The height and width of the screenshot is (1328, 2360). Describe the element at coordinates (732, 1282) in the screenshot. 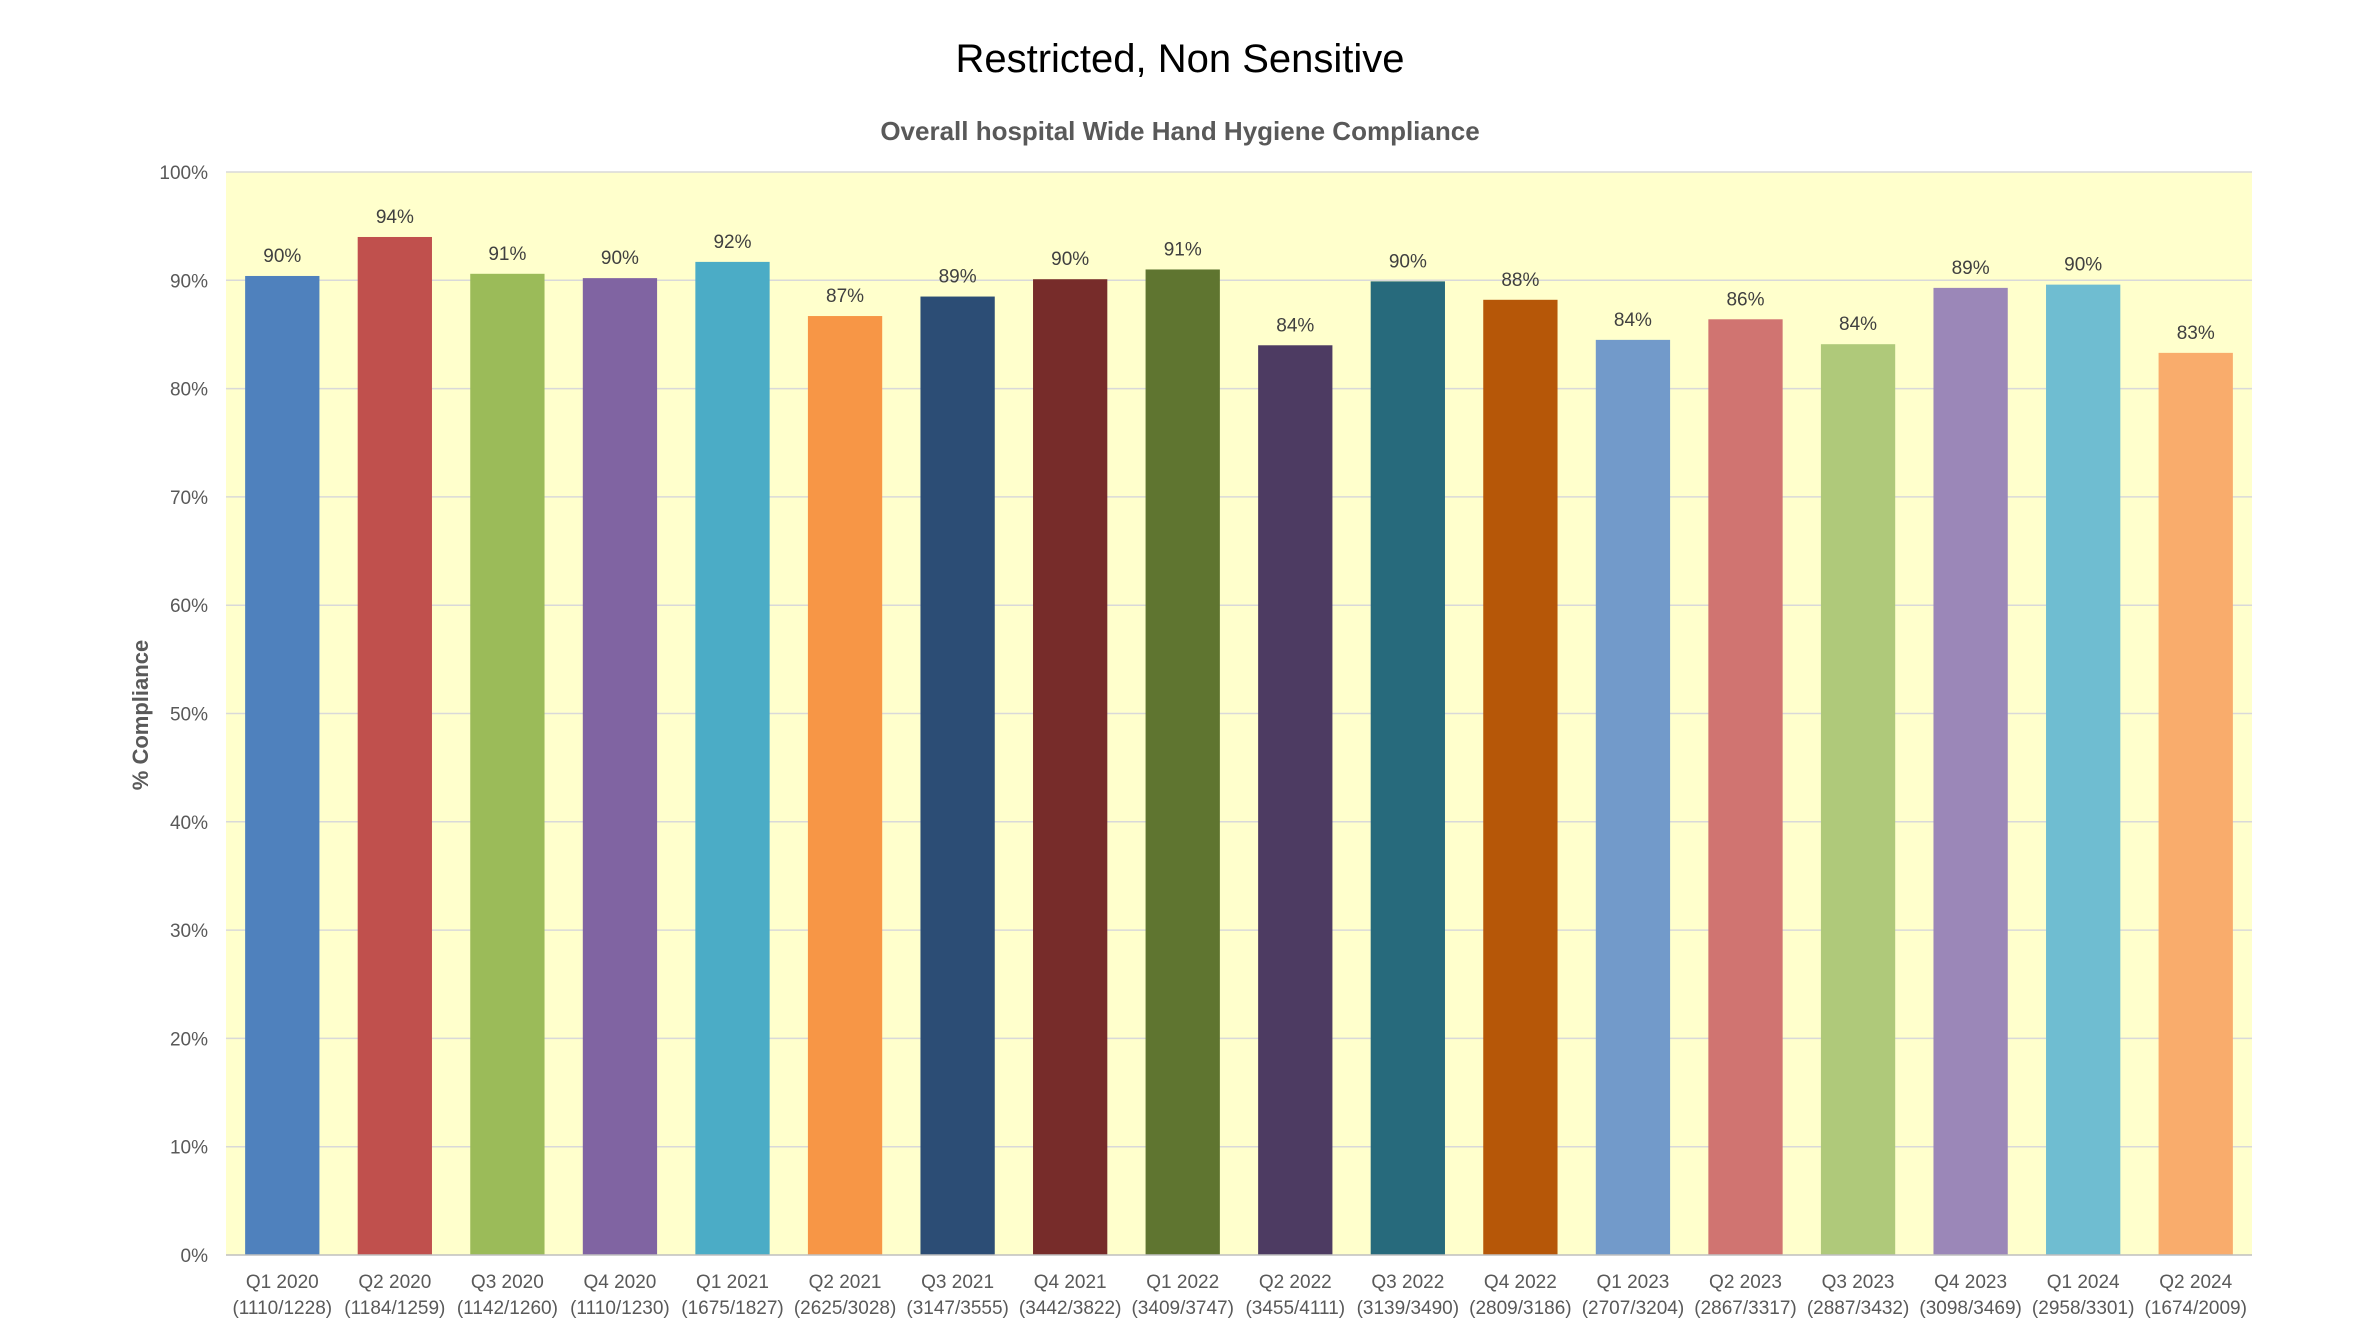

I see `x-tick-label: Q1 2021` at that location.